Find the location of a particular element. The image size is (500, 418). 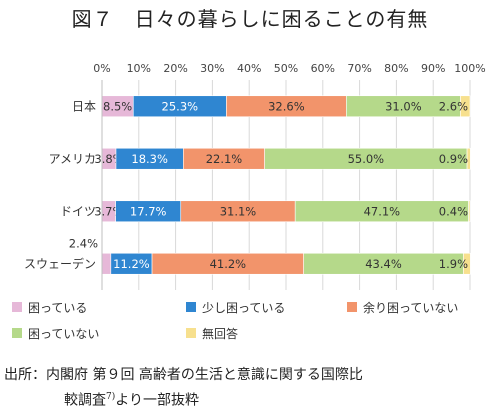

data-label: 31.1% is located at coordinates (238, 211).